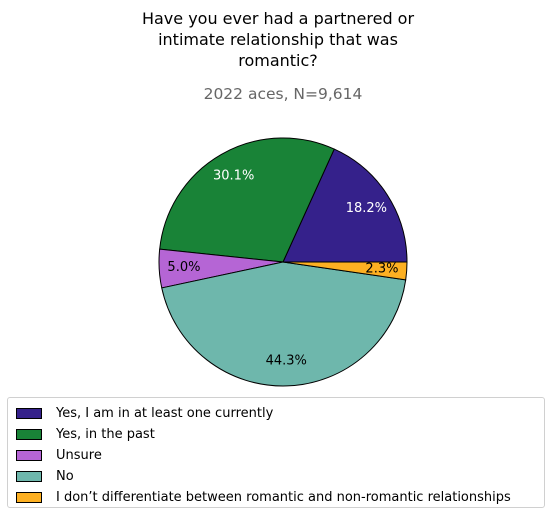 The image size is (556, 513). I want to click on legend-item: Unsure, so click(280, 455).